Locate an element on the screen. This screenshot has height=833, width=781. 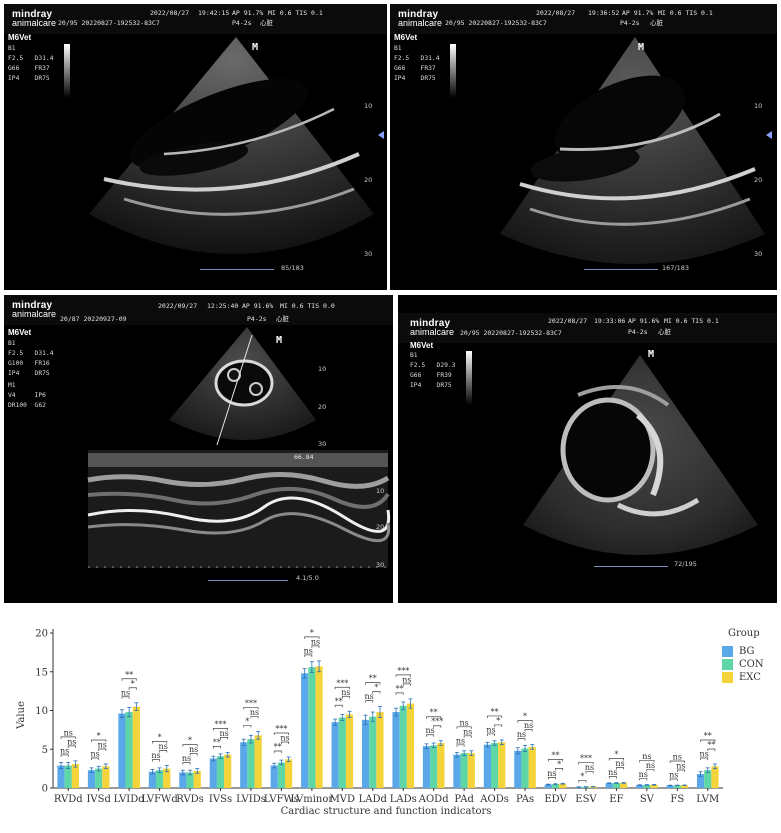
x-tick-label: AODd is located at coordinates (433, 799).